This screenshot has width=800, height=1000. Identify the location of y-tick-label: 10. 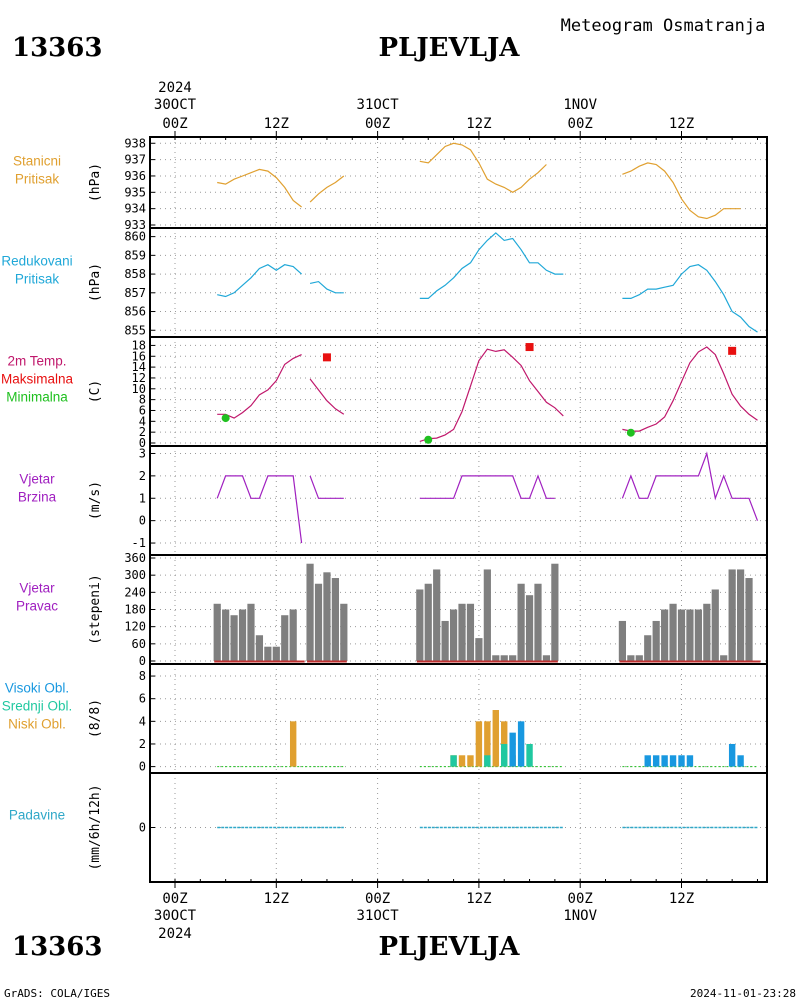
(139, 389).